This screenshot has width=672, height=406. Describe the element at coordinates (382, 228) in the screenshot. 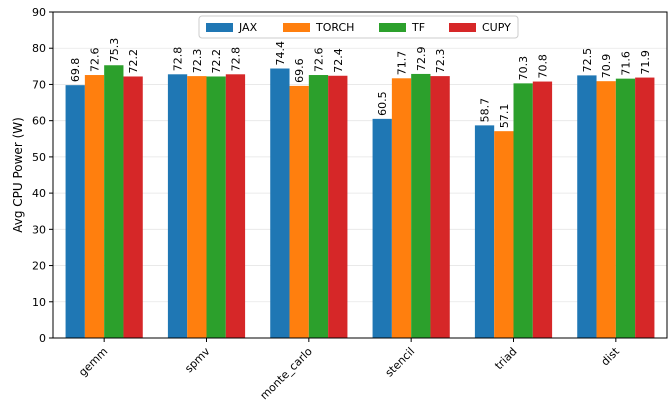

I see `bar-jax-stencil` at that location.